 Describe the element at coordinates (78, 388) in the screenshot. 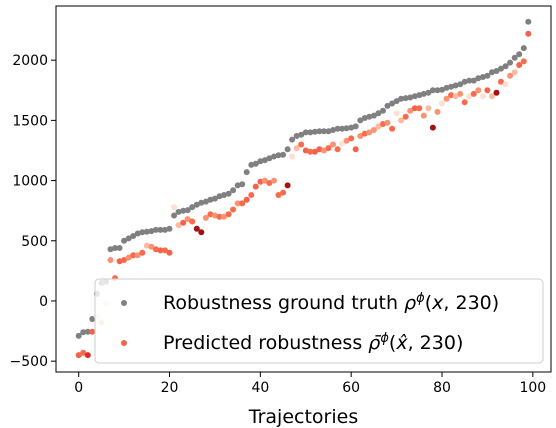

I see `x-tick-label: 0` at that location.